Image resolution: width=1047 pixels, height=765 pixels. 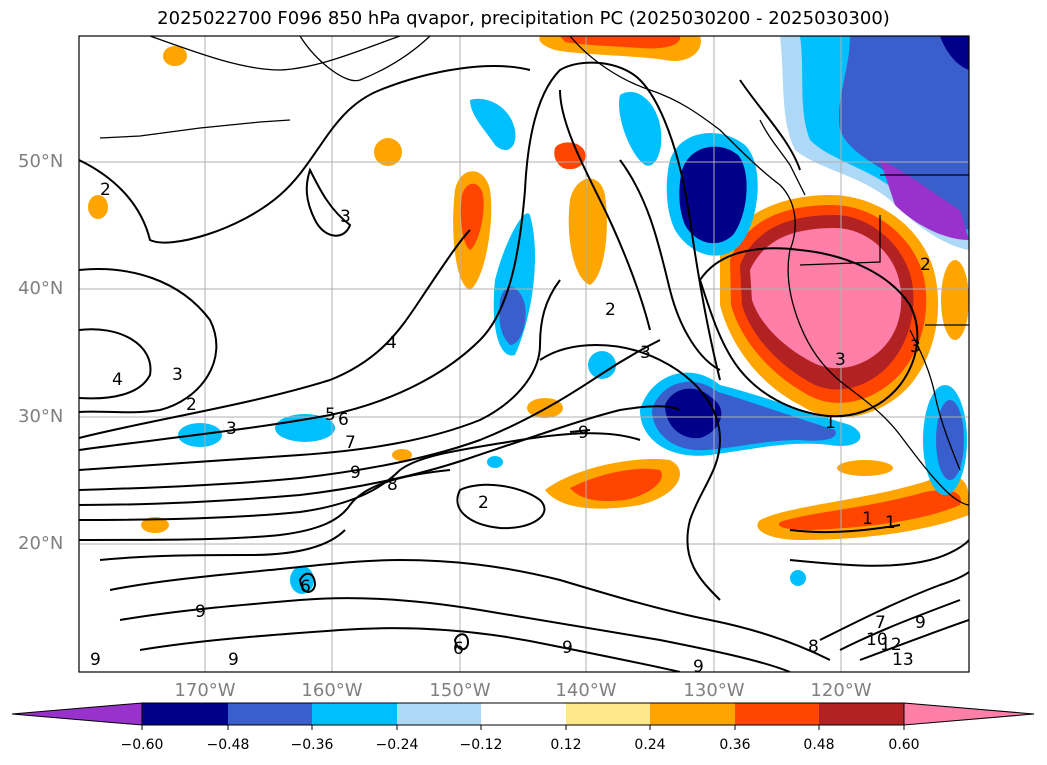 I want to click on colorbar-tick-label: 0.12, so click(x=566, y=745).